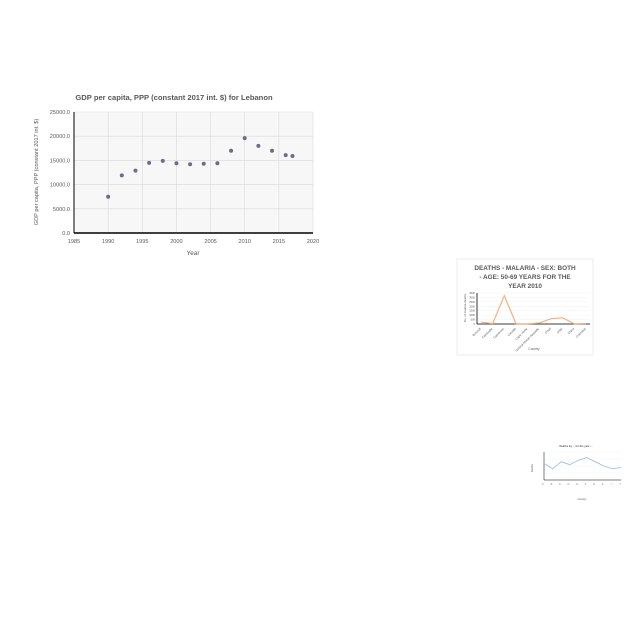 The height and width of the screenshot is (640, 640). I want to click on y-tick-label: 1500, so click(472, 311).